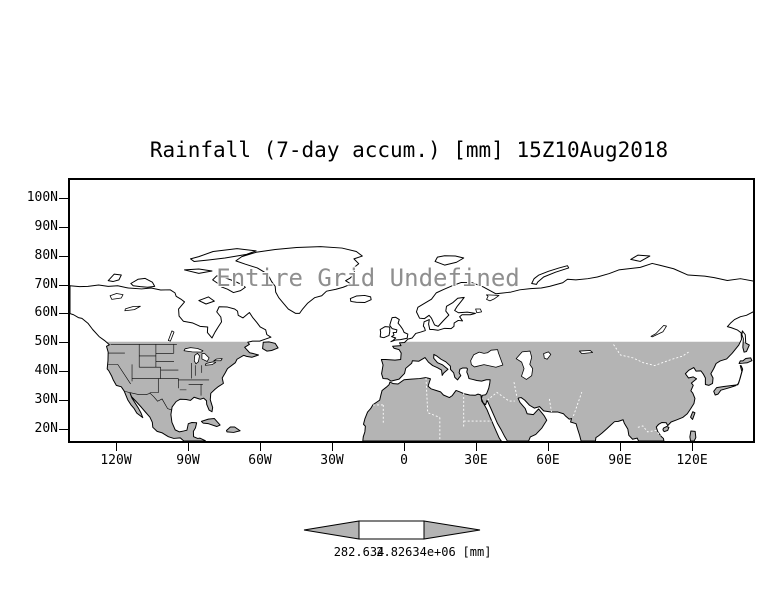  Describe the element at coordinates (476, 460) in the screenshot. I see `x-axis-label: 30E` at that location.